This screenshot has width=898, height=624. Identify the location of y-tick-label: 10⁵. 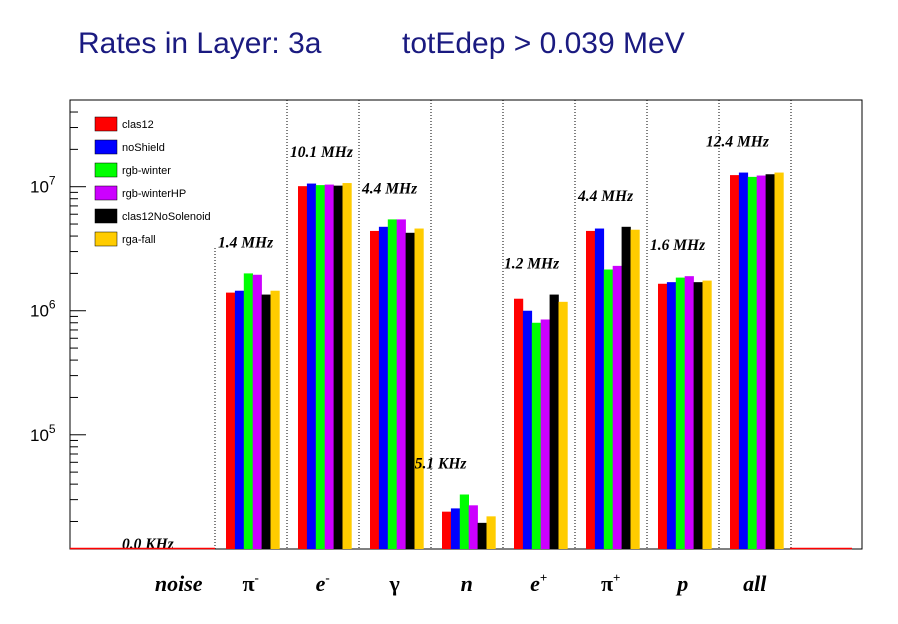
(43, 433).